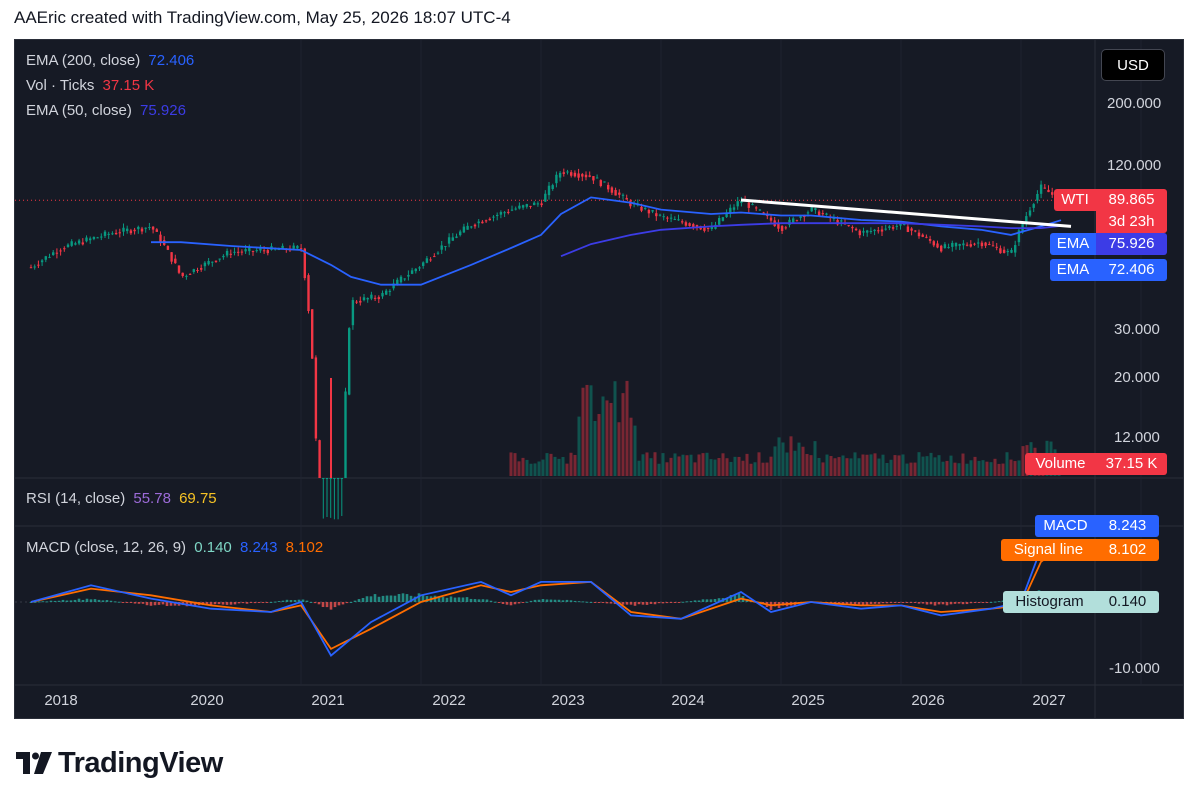  I want to click on legend-volume: Vol · Ticks 37.15 K, so click(92, 85).